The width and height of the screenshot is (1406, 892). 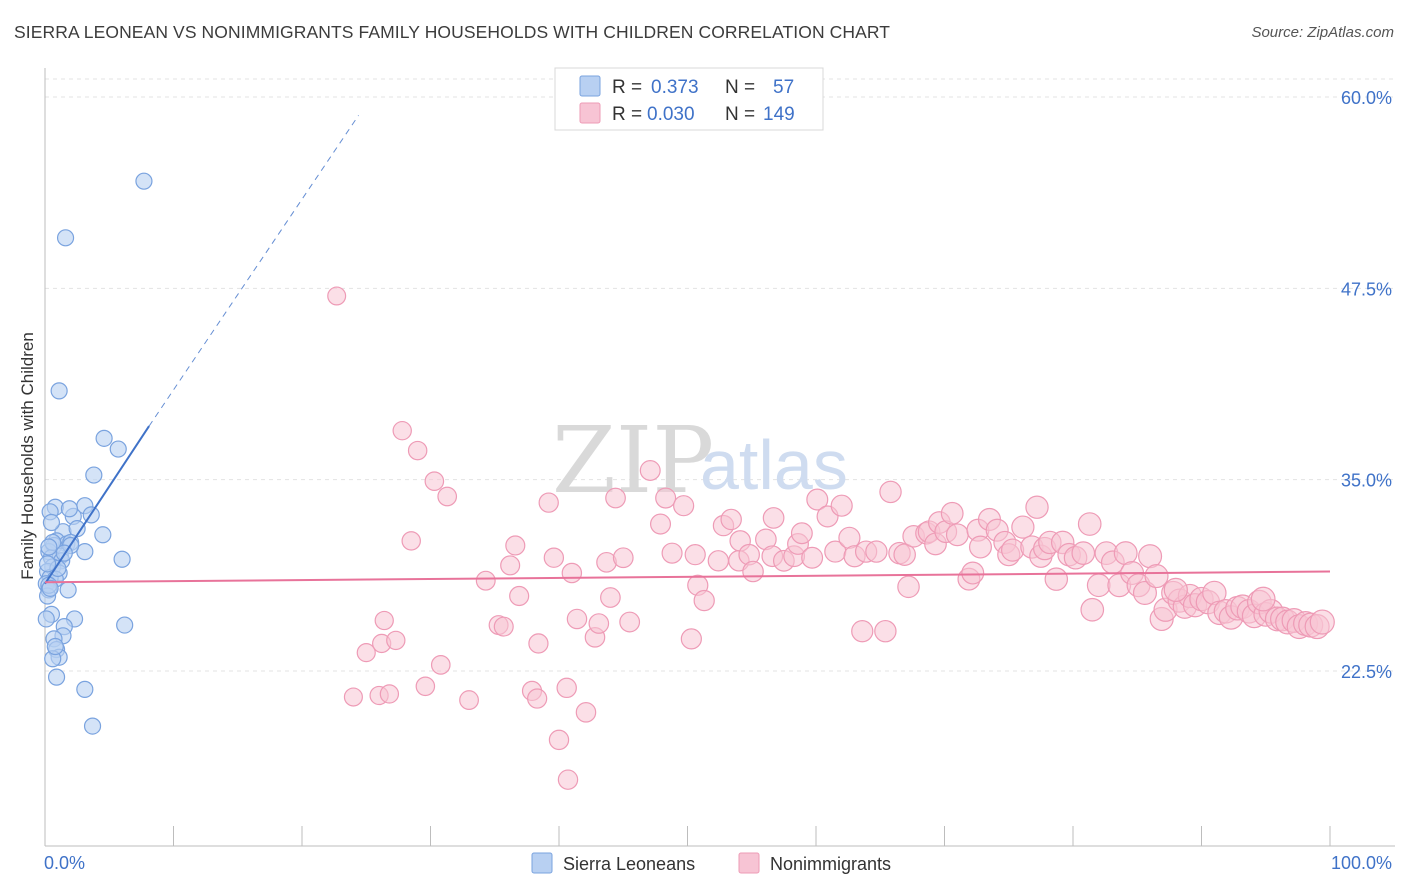 I want to click on series-legend: Sierra Leoneans Nonimmigrants, so click(x=711, y=863).